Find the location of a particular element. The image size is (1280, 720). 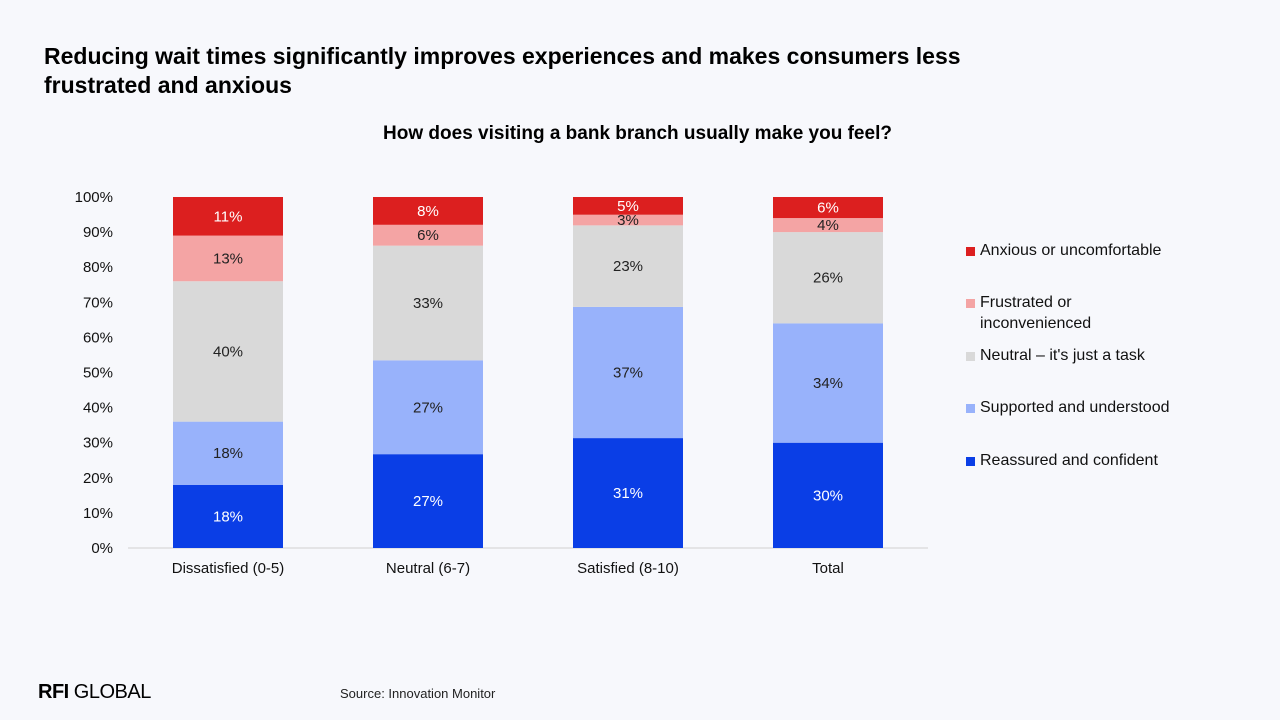

data-label: 31% is located at coordinates (628, 493).